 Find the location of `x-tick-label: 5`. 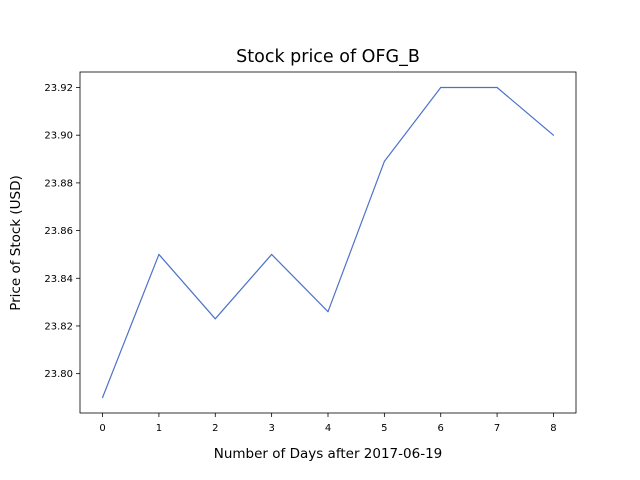

x-tick-label: 5 is located at coordinates (384, 428).